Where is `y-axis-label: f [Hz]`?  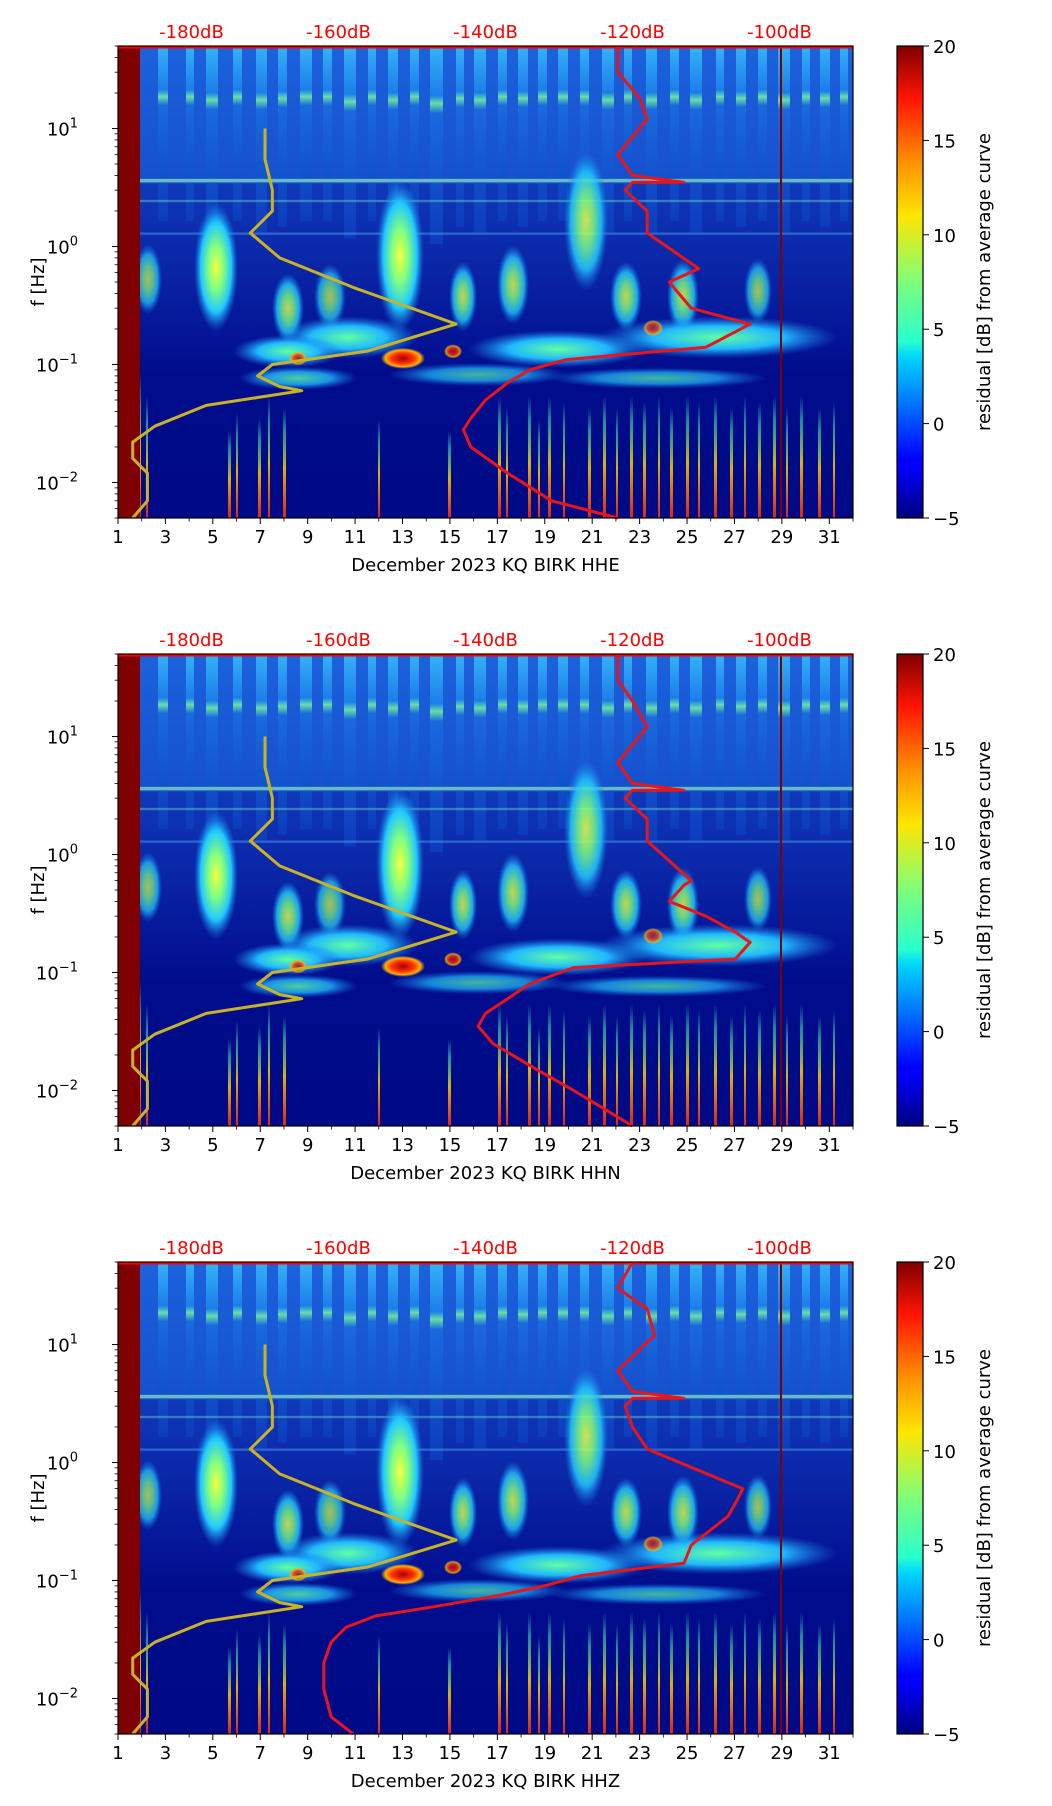 y-axis-label: f [Hz] is located at coordinates (38, 1497).